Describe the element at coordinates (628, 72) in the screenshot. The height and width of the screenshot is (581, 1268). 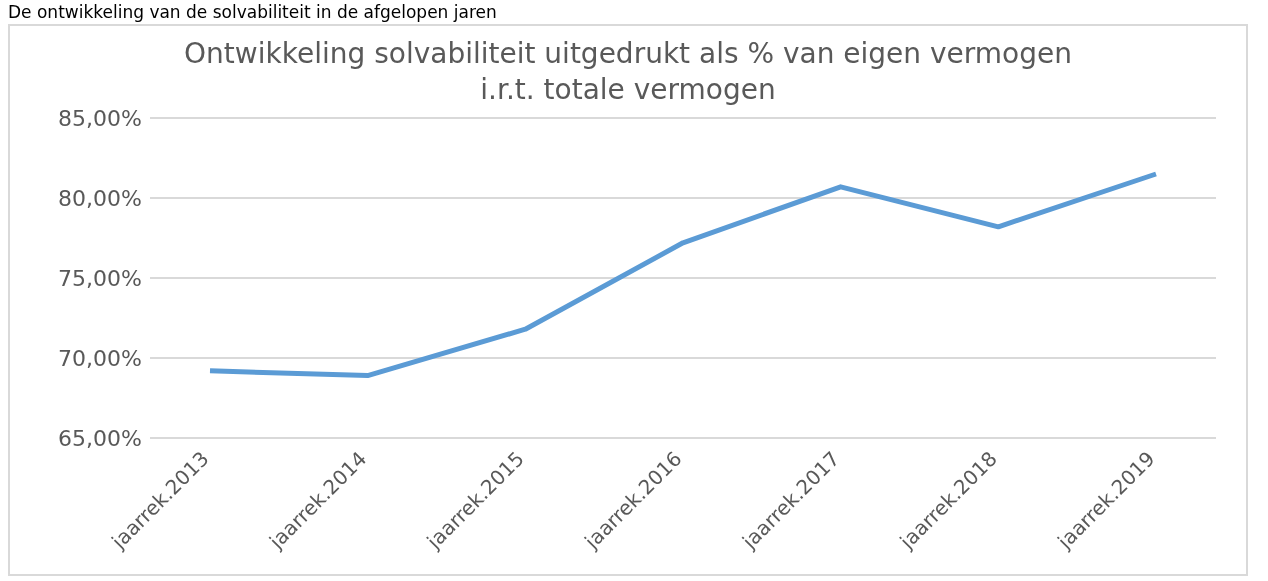
I see `chart-title: Ontwikkeling solvabiliteit uitgedrukt als % van eigen vermogen i.r.t. totale vermogen` at that location.